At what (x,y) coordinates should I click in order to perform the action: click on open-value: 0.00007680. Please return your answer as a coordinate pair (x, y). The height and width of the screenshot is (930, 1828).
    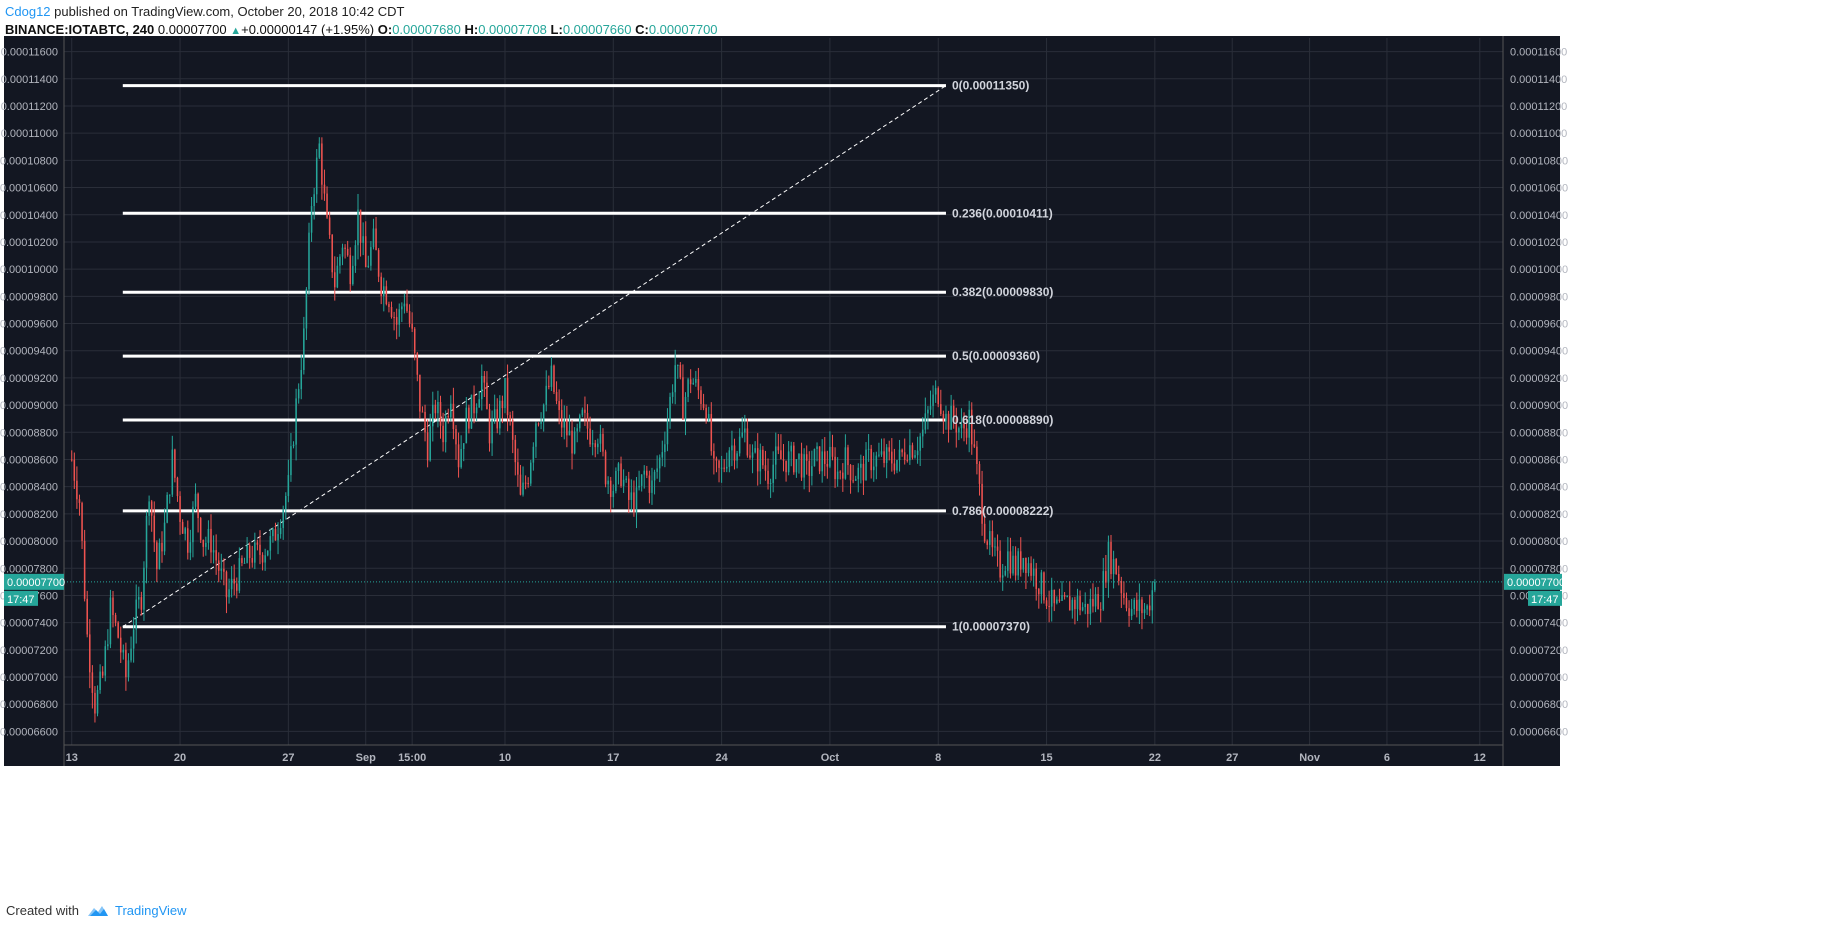
    Looking at the image, I should click on (426, 29).